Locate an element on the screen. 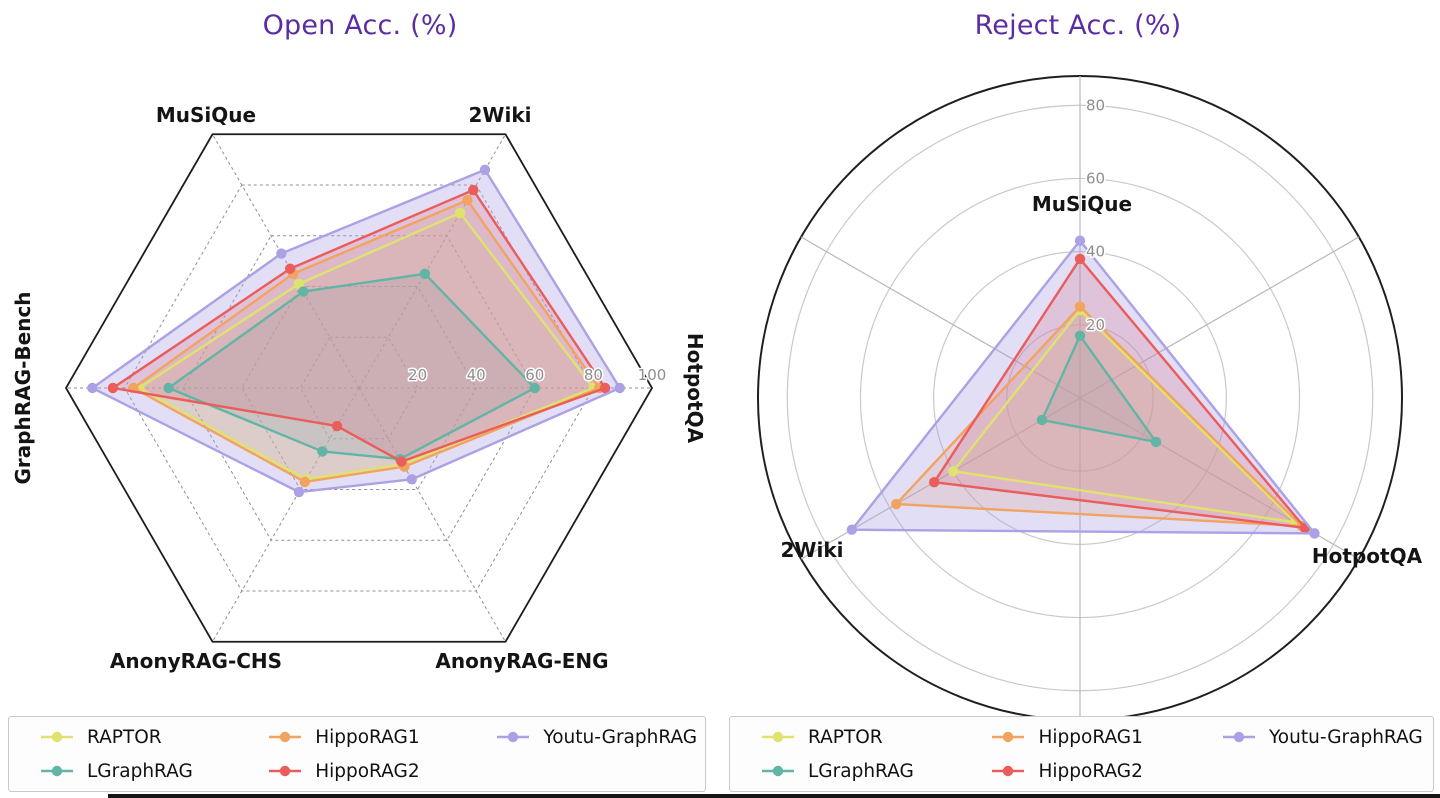 The image size is (1440, 798). series-fill-HippoRAG1 is located at coordinates (1099, 416).